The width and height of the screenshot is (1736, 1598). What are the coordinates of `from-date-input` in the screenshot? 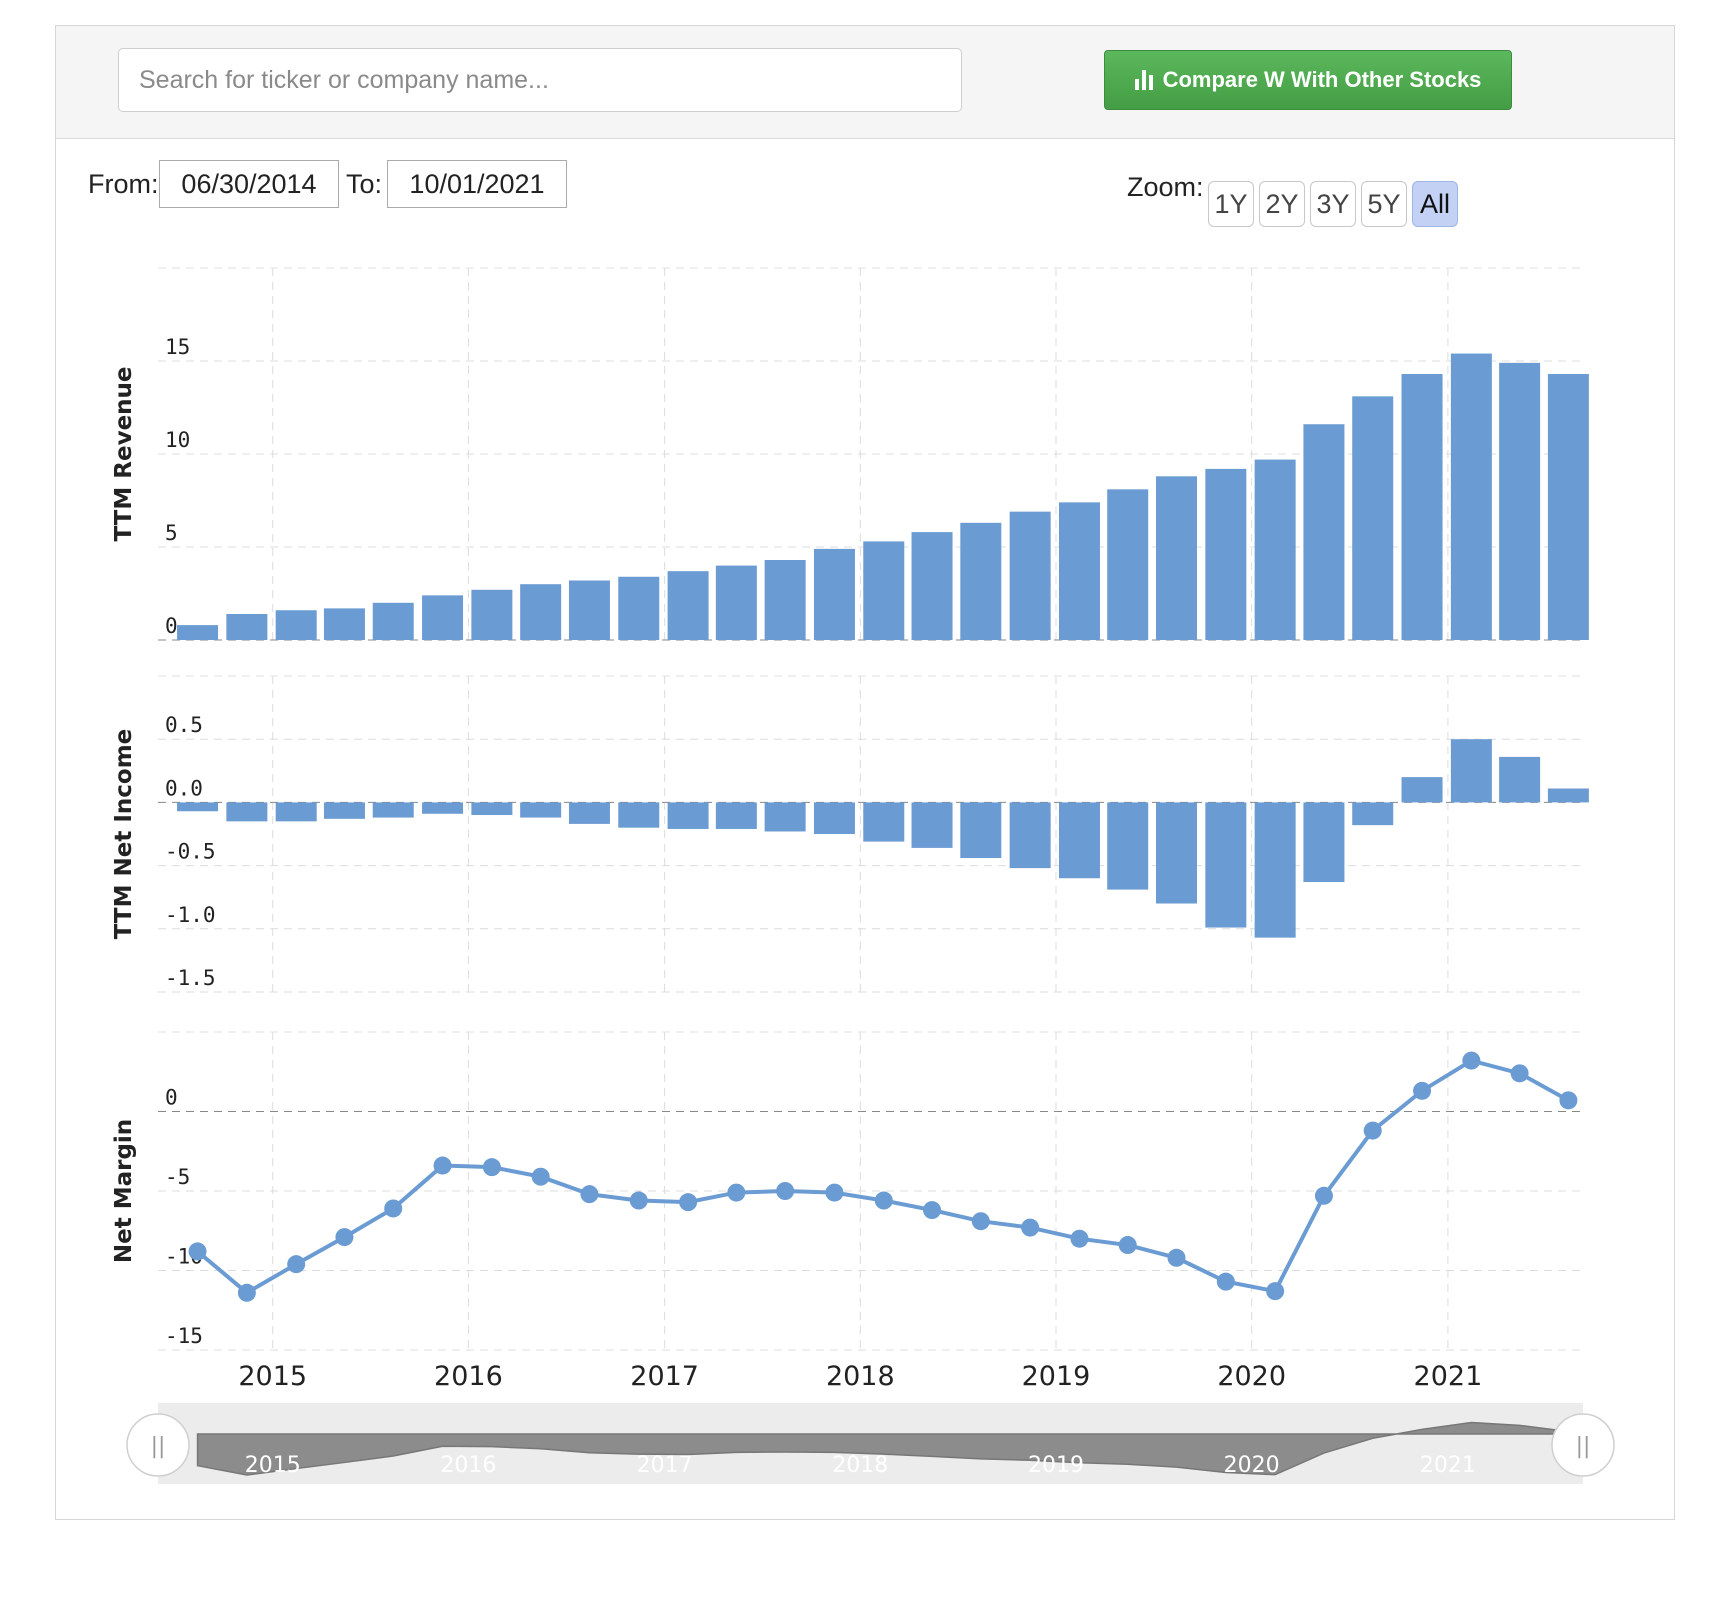 It's located at (249, 184).